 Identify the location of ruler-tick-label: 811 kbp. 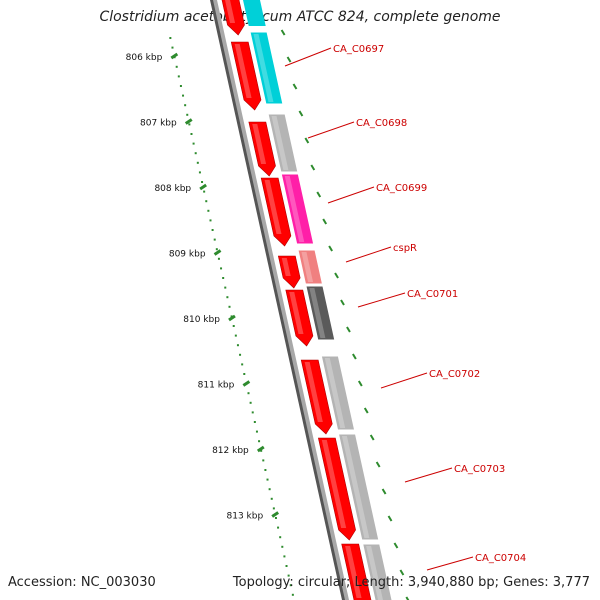
(216, 386).